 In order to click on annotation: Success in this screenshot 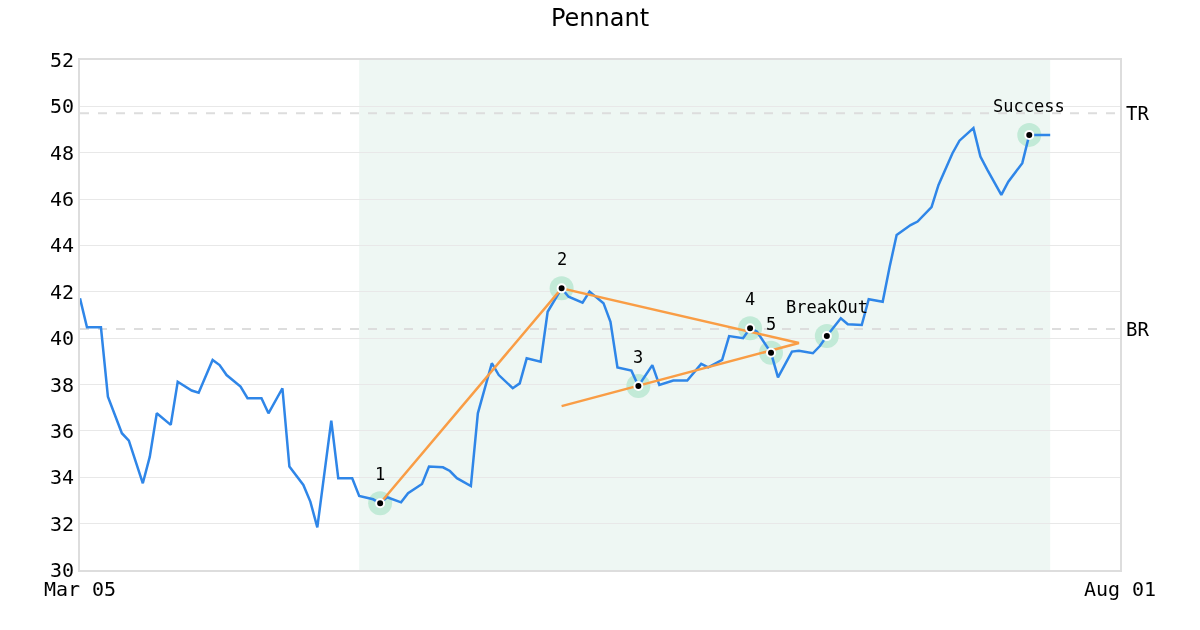, I will do `click(1029, 106)`.